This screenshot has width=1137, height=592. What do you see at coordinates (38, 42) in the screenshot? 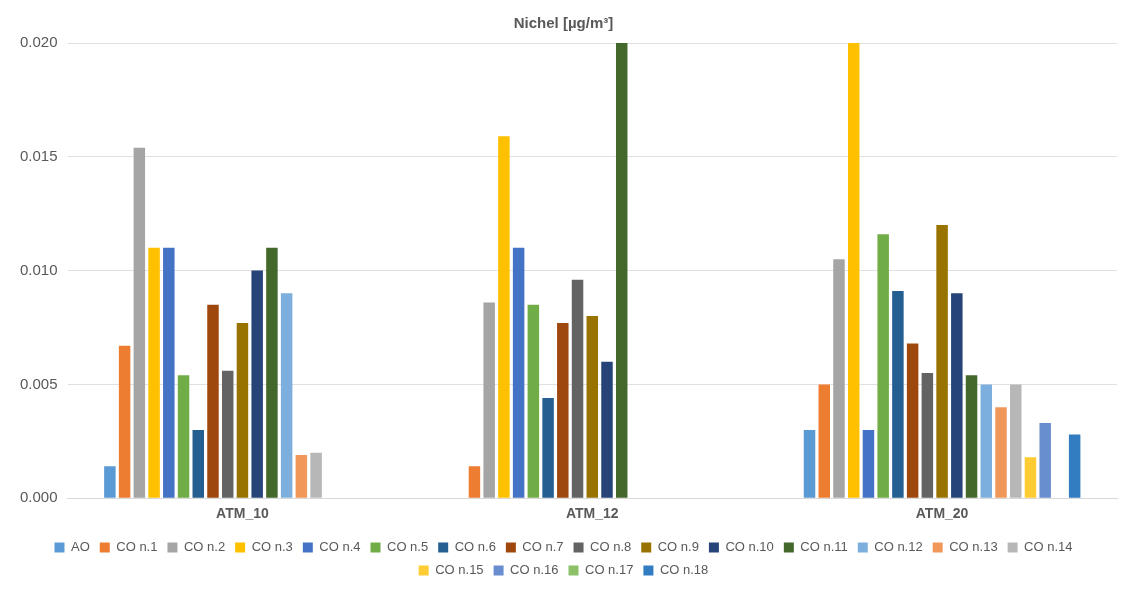
I see `y-tick-label: 0.020` at bounding box center [38, 42].